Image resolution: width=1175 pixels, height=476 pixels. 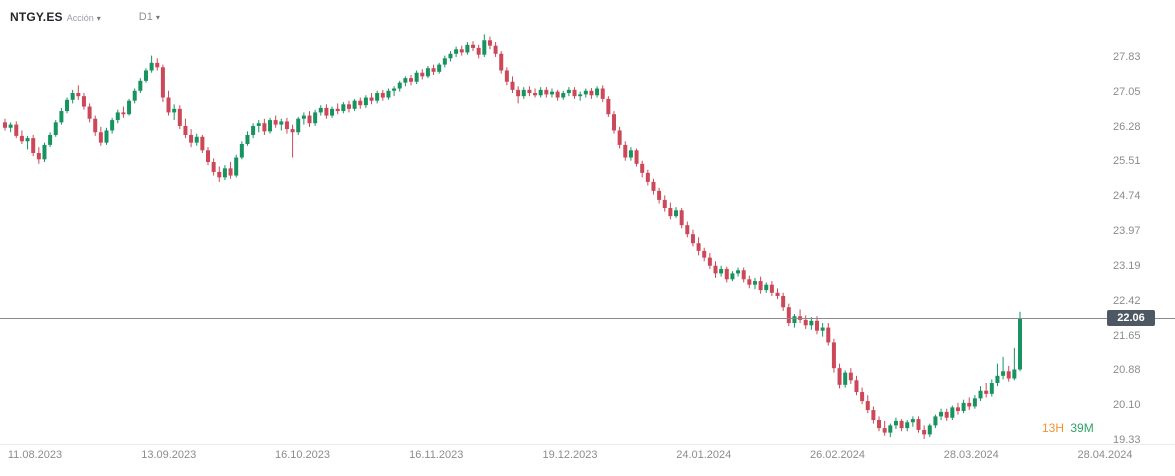 I want to click on x-axis-label: 28.03.2024, so click(x=971, y=455).